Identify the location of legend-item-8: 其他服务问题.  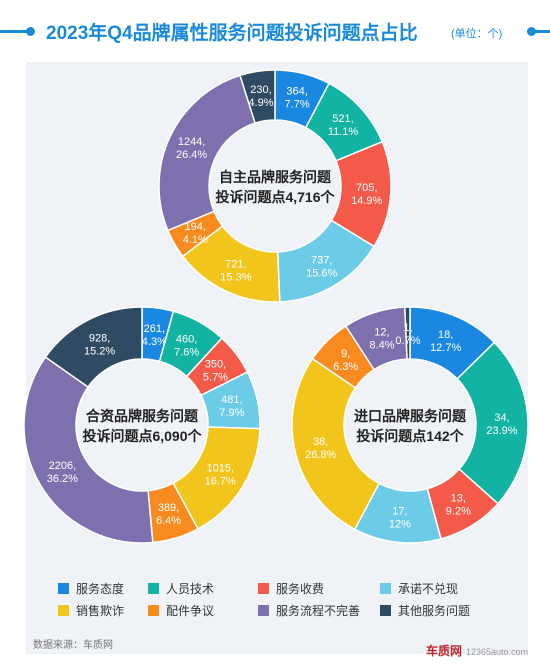
(425, 610).